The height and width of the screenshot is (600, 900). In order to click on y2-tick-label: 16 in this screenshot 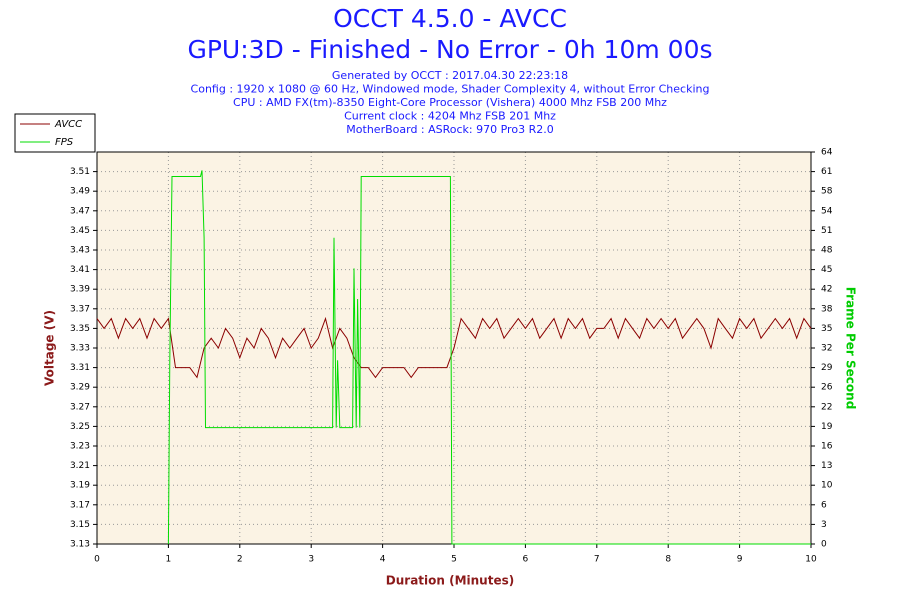, I will do `click(827, 447)`.